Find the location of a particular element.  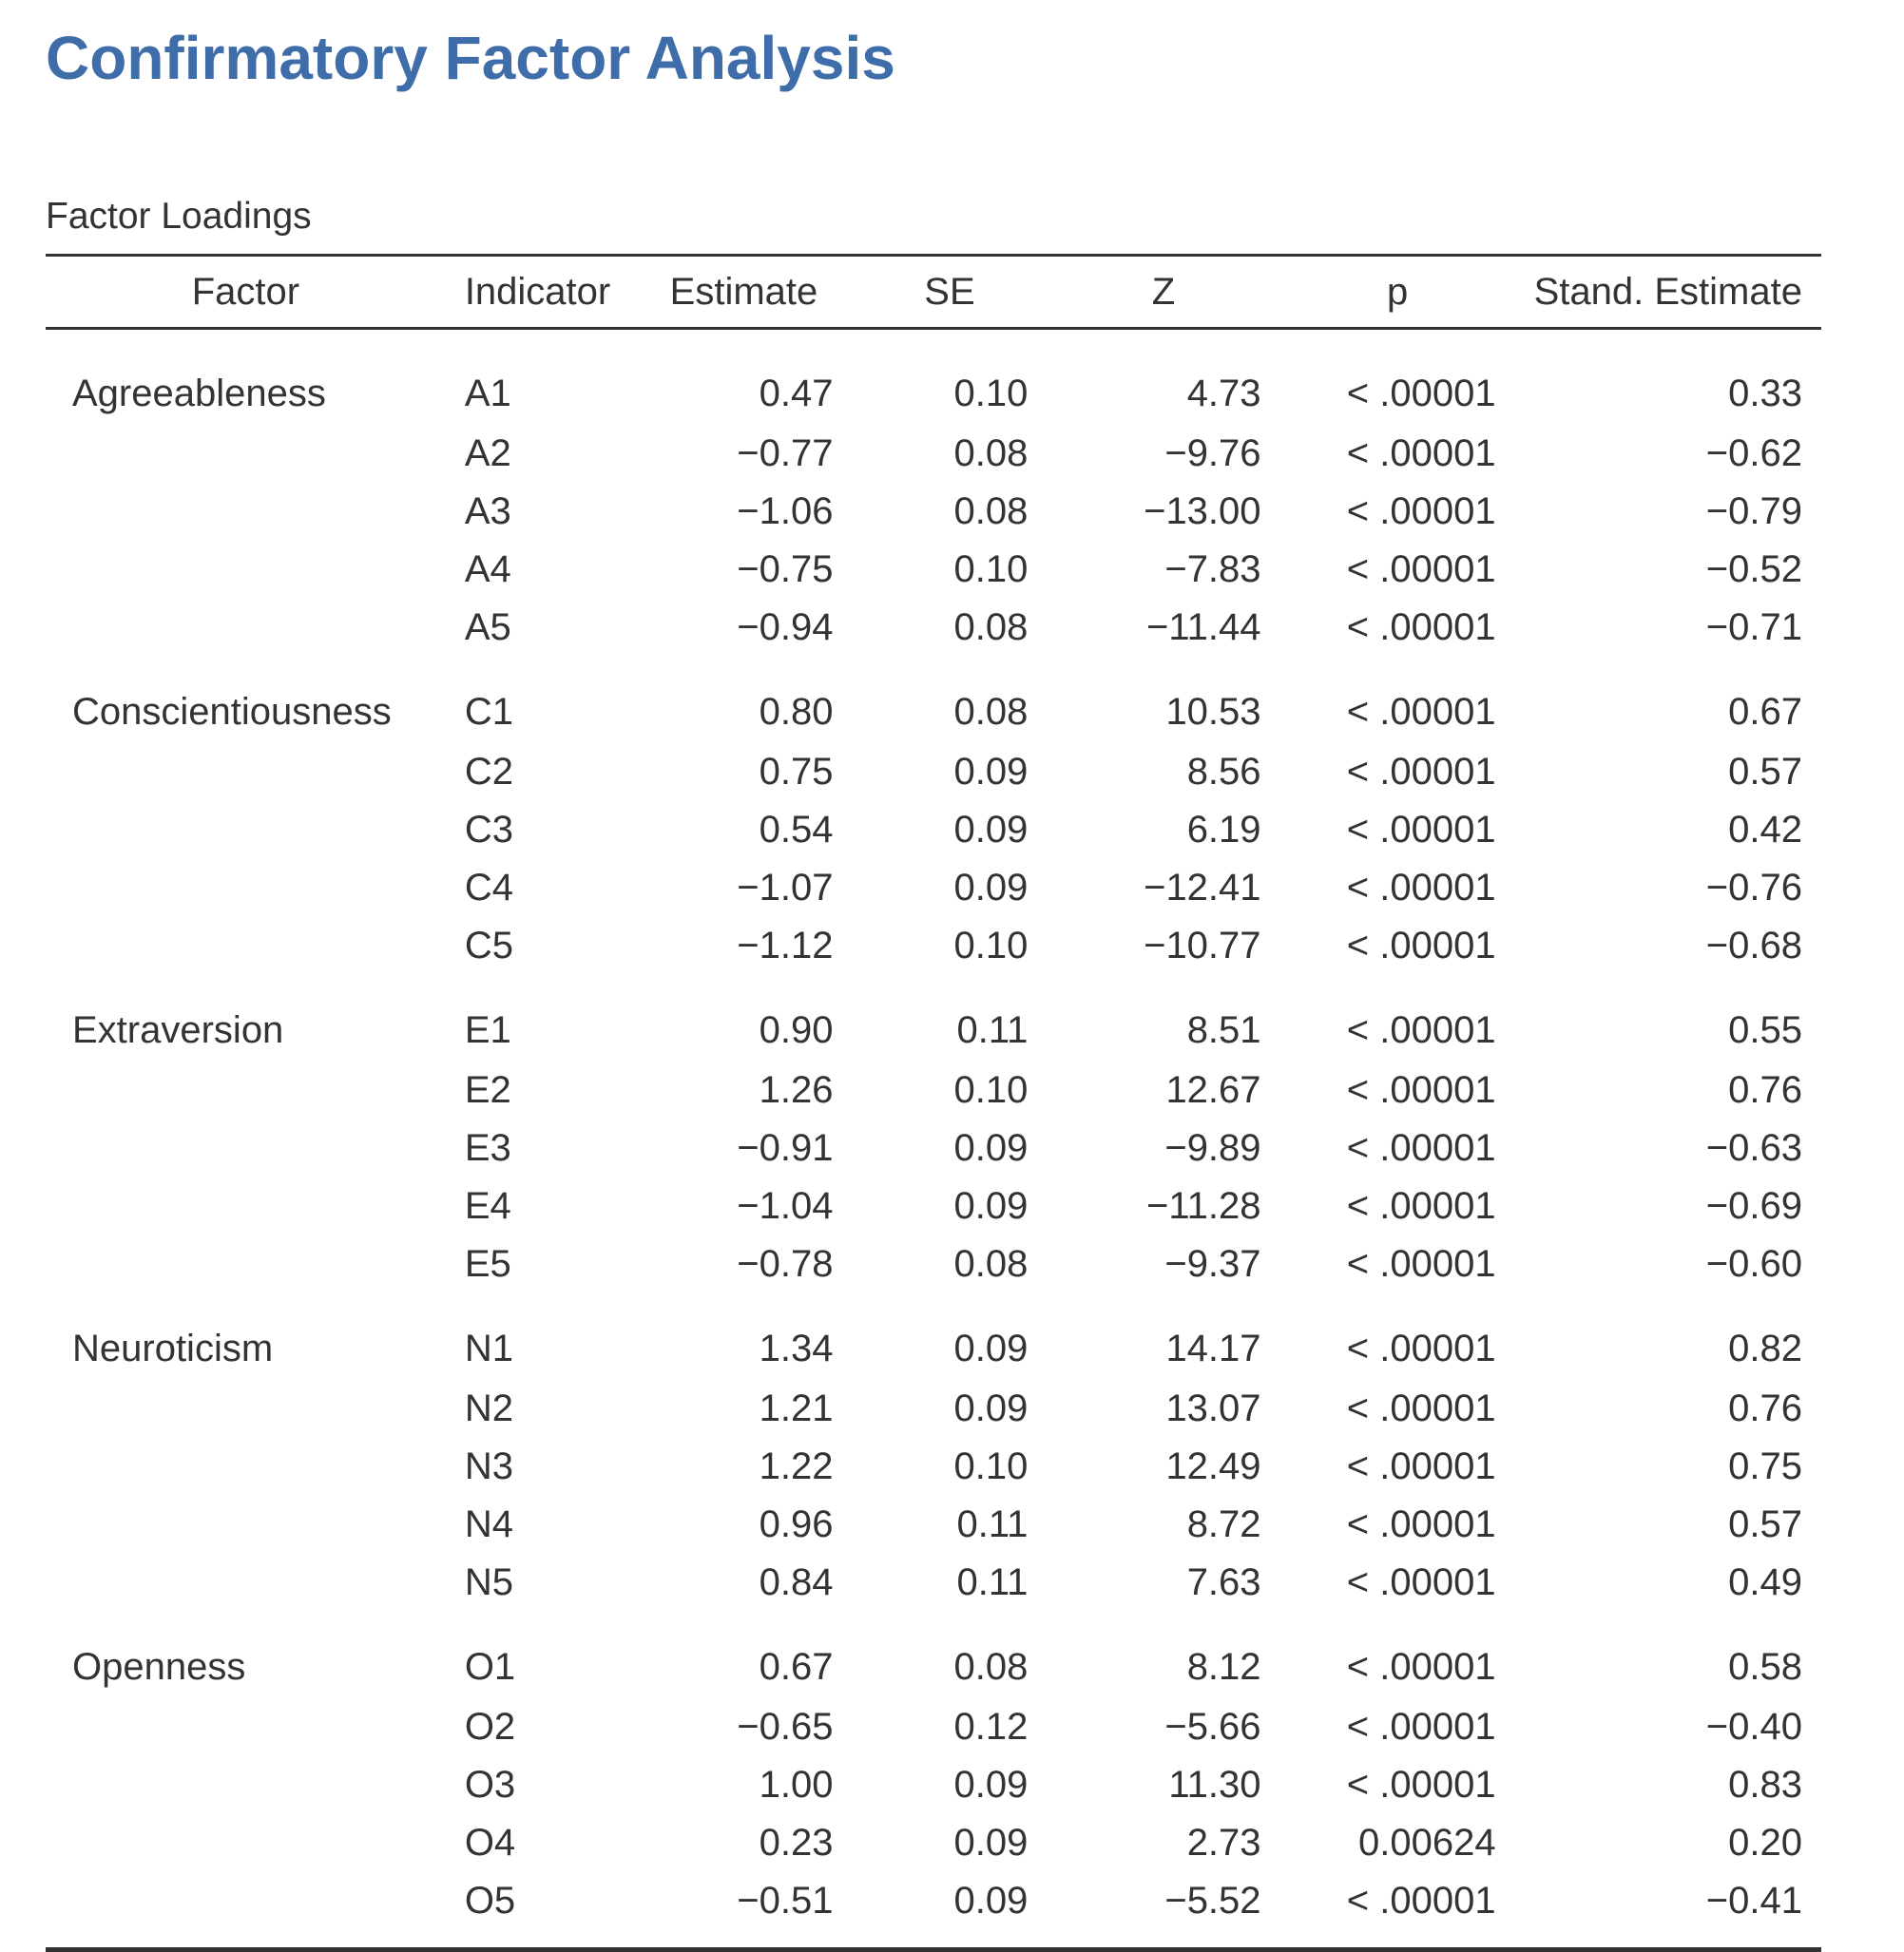

cell-estimate: 0.96 is located at coordinates (743, 1525).